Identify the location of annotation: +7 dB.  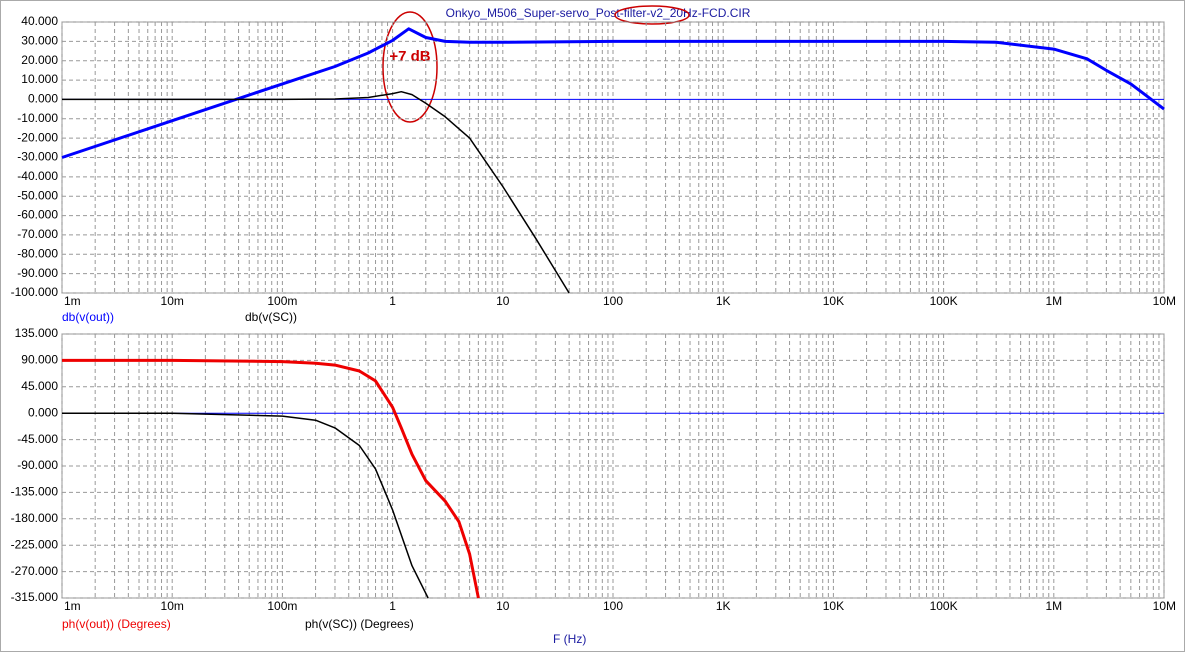
(409, 56).